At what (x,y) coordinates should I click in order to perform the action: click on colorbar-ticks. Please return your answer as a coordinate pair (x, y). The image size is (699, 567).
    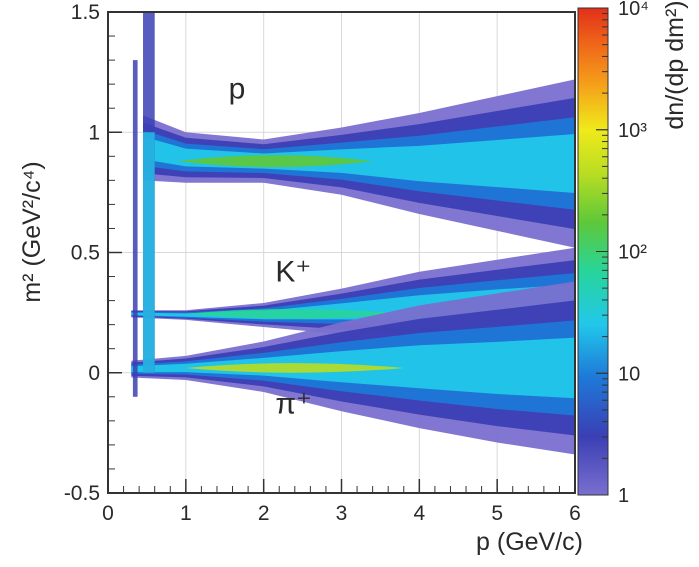
    Looking at the image, I should click on (602, 251).